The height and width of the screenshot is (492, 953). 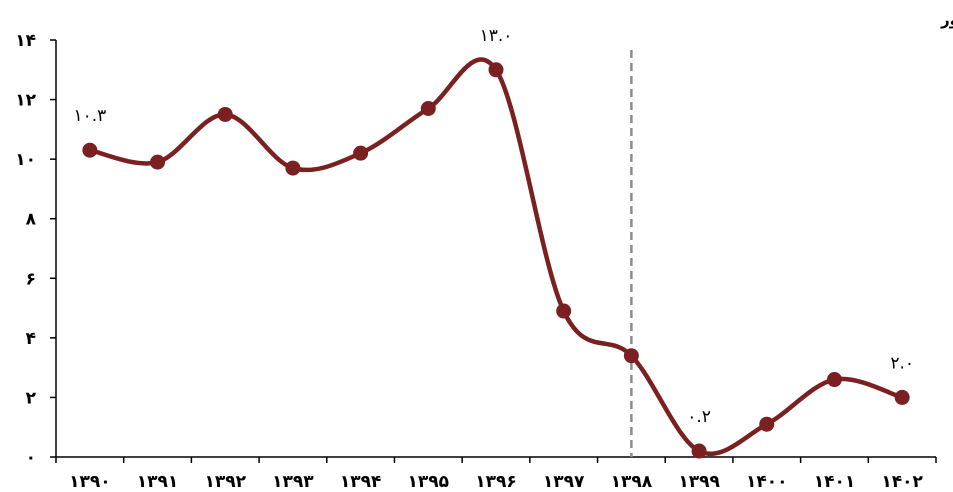 What do you see at coordinates (632, 482) in the screenshot?
I see `x-tick-label: ۱۳۹۸` at bounding box center [632, 482].